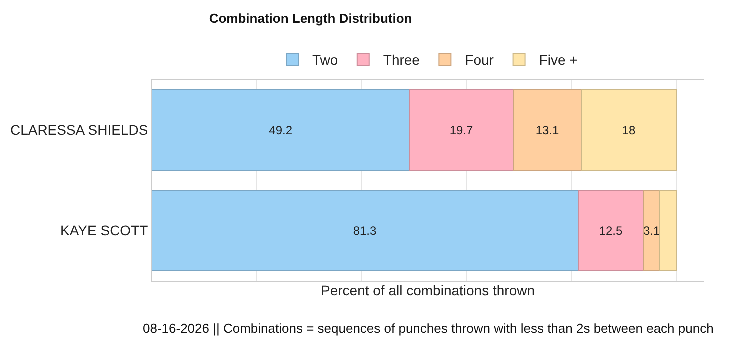 This screenshot has width=740, height=343. What do you see at coordinates (310, 18) in the screenshot?
I see `chart-title: Combination Length Distribution` at bounding box center [310, 18].